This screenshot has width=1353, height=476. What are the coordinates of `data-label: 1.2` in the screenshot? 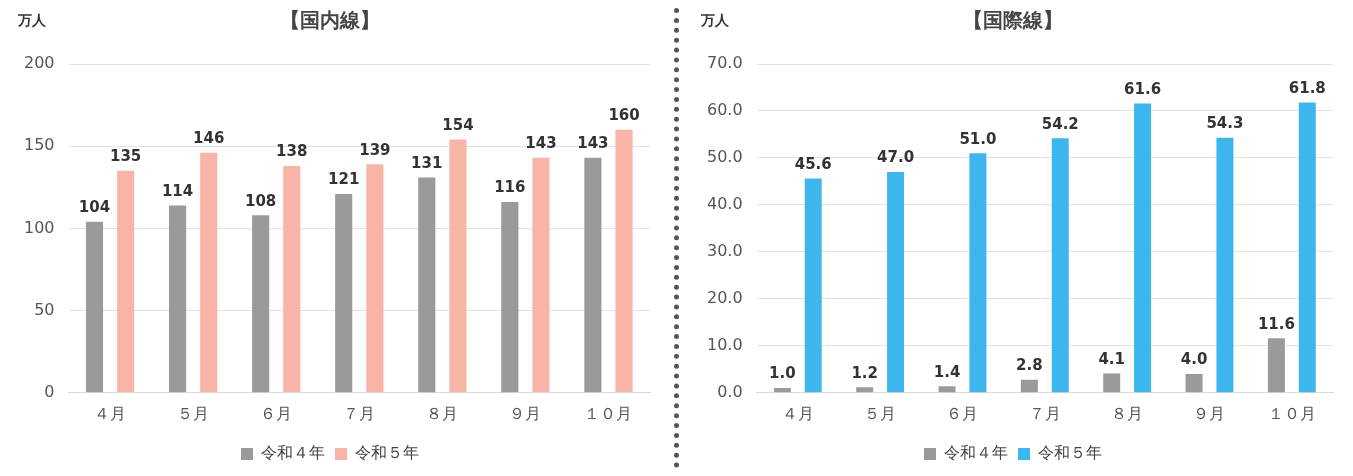 It's located at (864, 372).